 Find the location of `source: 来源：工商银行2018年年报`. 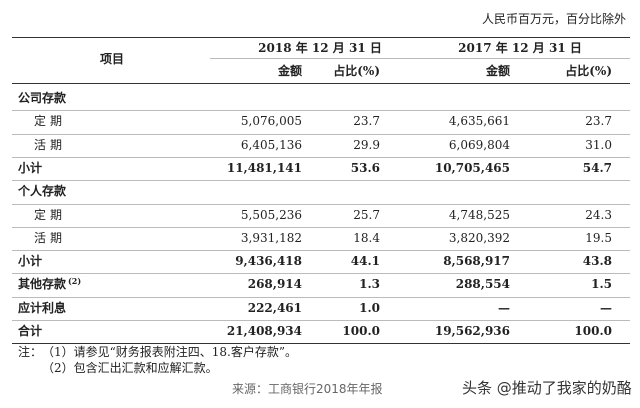

source: 来源：工商银行2018年年报 is located at coordinates (307, 389).